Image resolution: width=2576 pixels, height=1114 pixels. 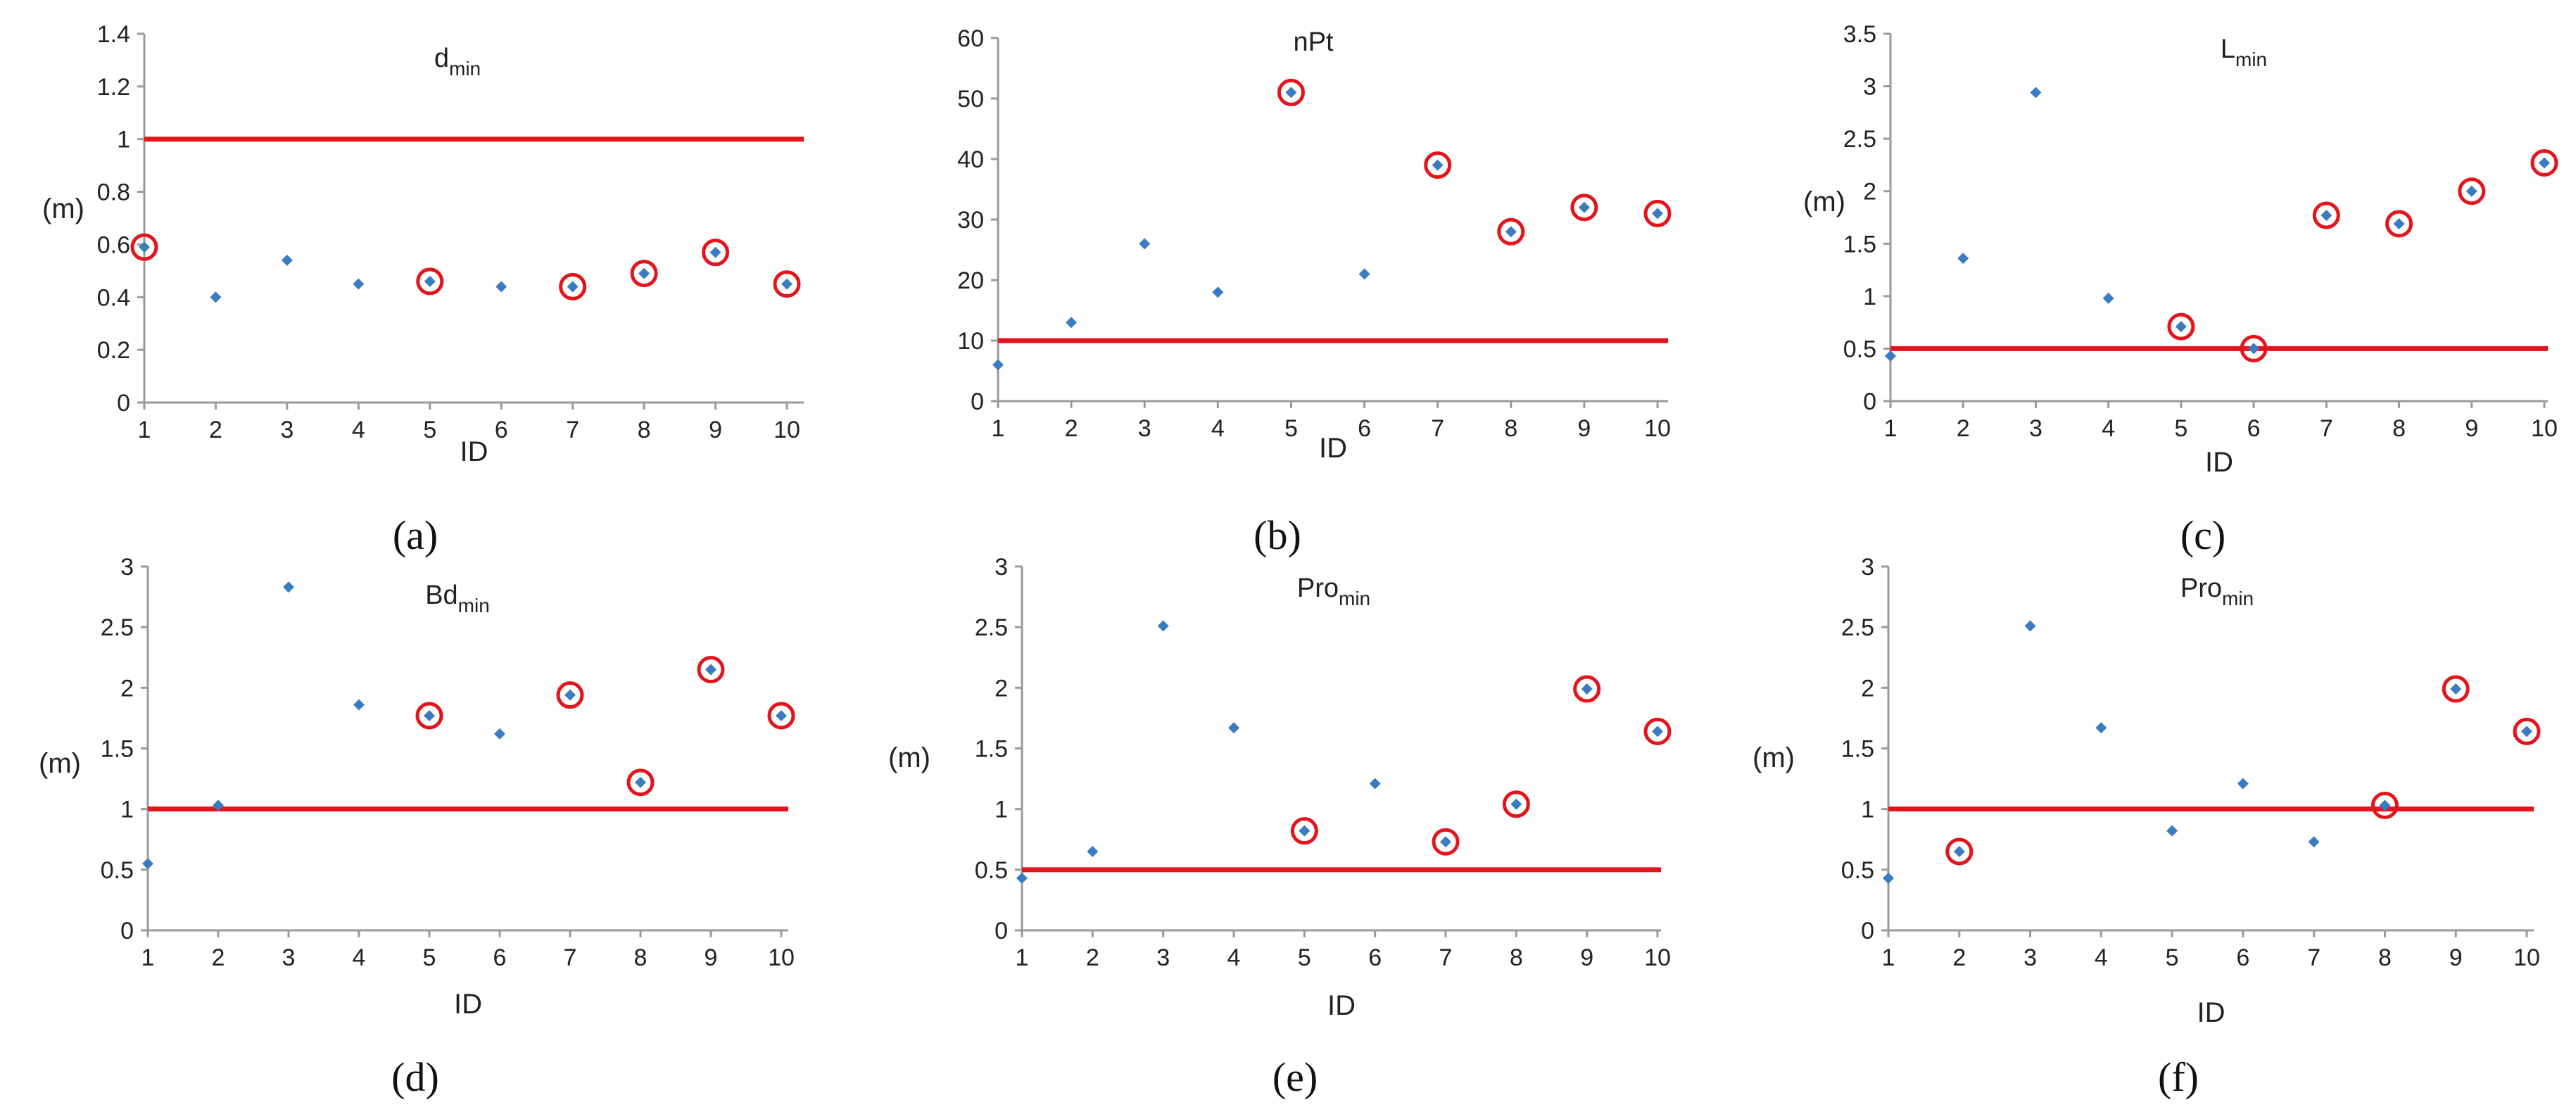 I want to click on x-tick-label: 7, so click(x=570, y=957).